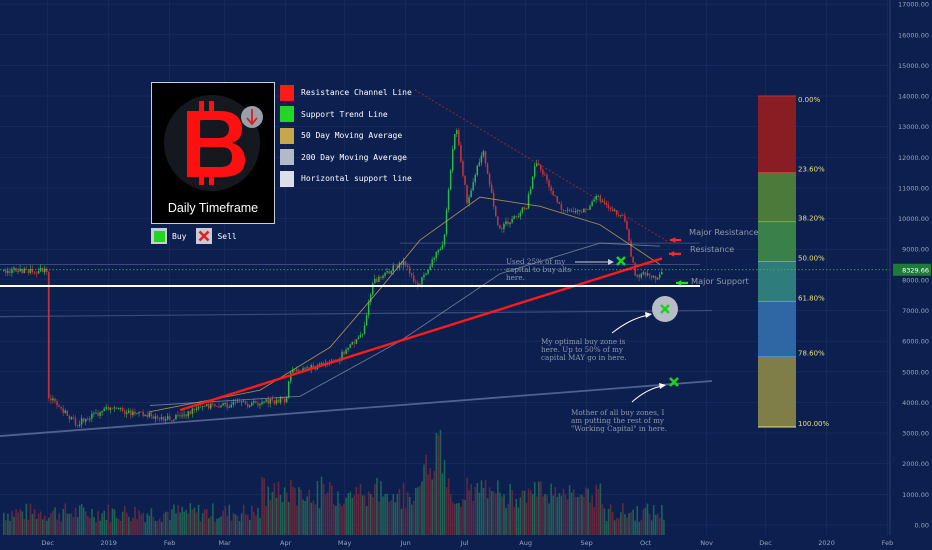 The height and width of the screenshot is (550, 932). What do you see at coordinates (809, 100) in the screenshot?
I see `fib-level-label: 0.00%` at bounding box center [809, 100].